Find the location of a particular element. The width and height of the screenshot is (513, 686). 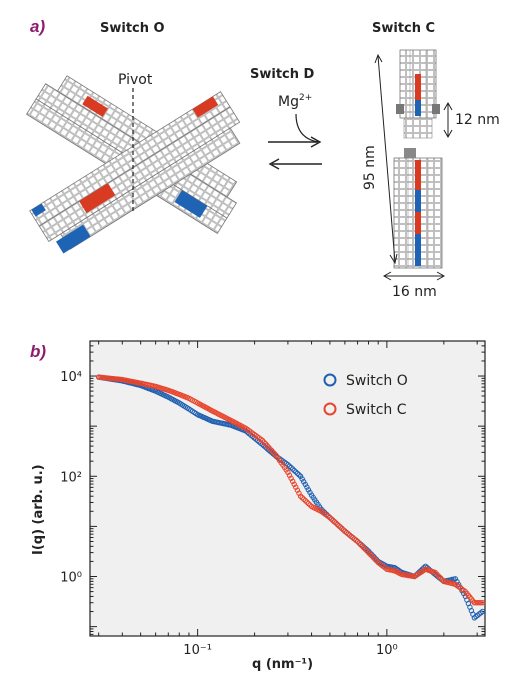

switch-o-title: Switch O is located at coordinates (132, 28).